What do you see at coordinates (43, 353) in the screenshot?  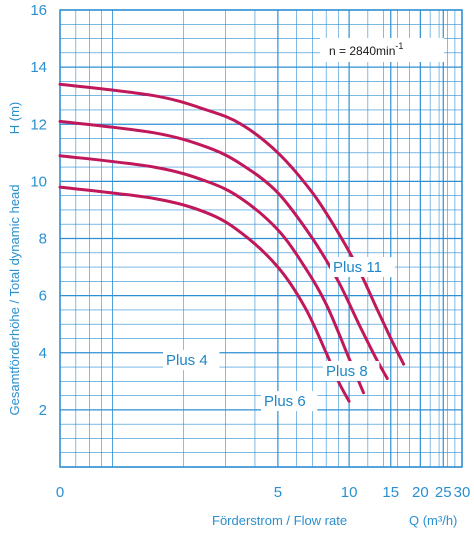 I see `y-tick-label: 4` at bounding box center [43, 353].